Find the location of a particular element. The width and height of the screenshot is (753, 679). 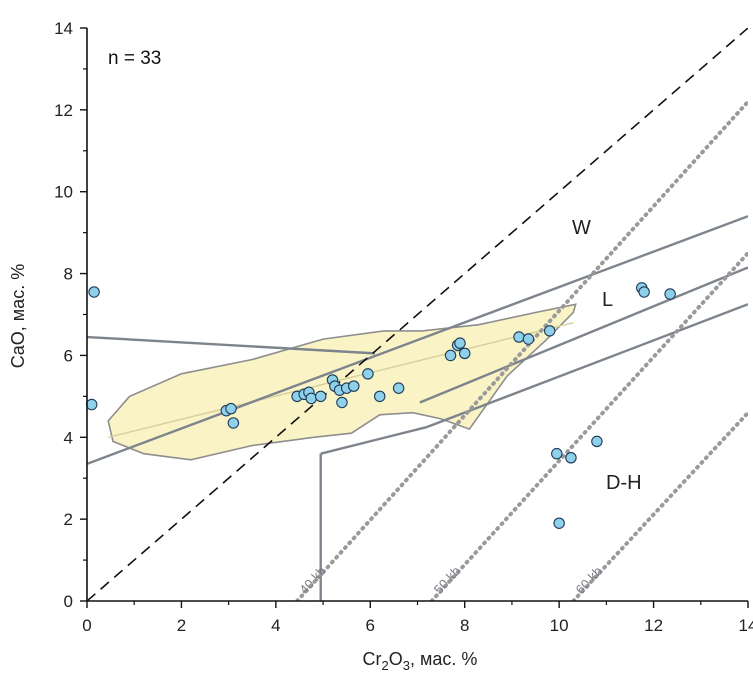

x-tick-label: 14 is located at coordinates (746, 625).